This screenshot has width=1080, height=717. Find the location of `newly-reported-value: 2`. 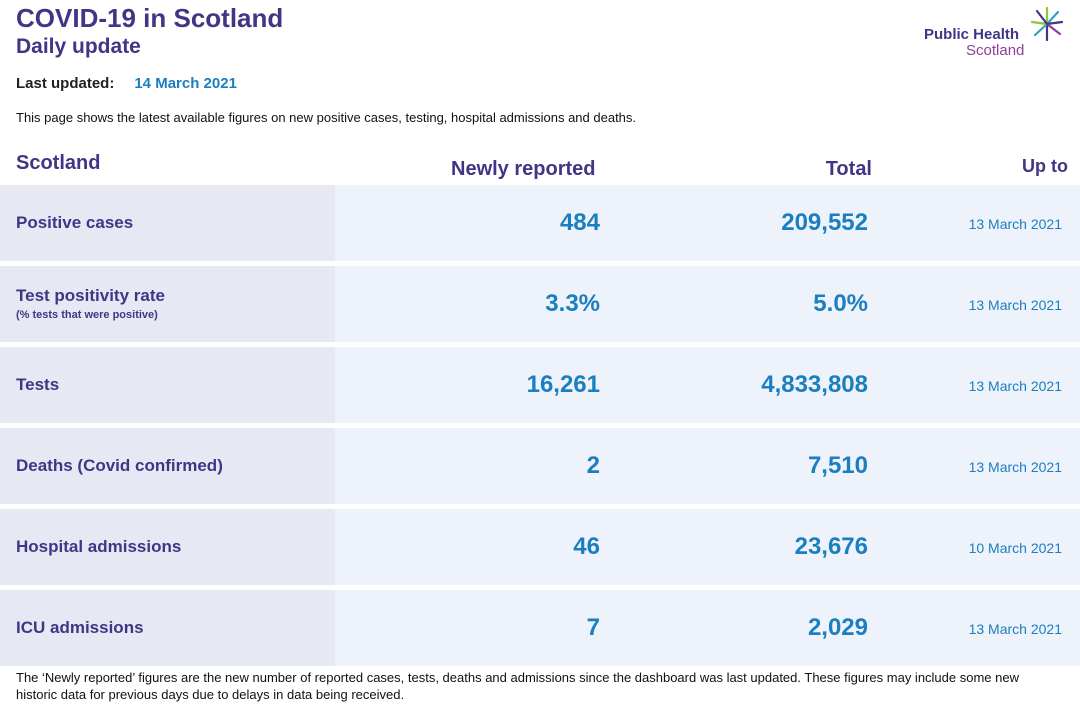

newly-reported-value: 2 is located at coordinates (593, 465).